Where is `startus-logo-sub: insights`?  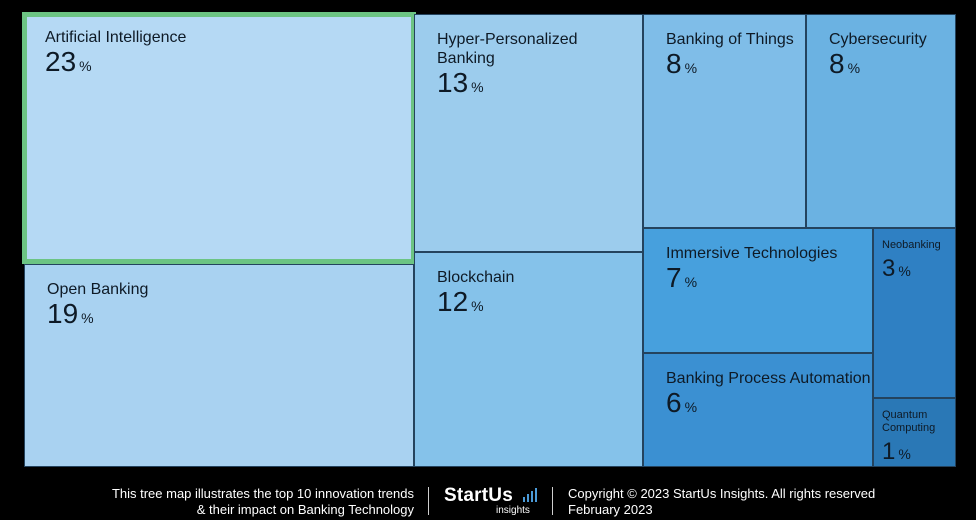 startus-logo-sub: insights is located at coordinates (513, 510).